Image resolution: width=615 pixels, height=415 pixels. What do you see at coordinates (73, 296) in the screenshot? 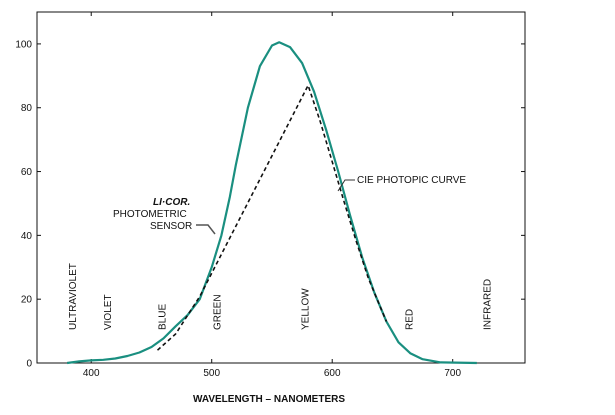
I see `color-band-label: ULTRAVIOLET` at bounding box center [73, 296].